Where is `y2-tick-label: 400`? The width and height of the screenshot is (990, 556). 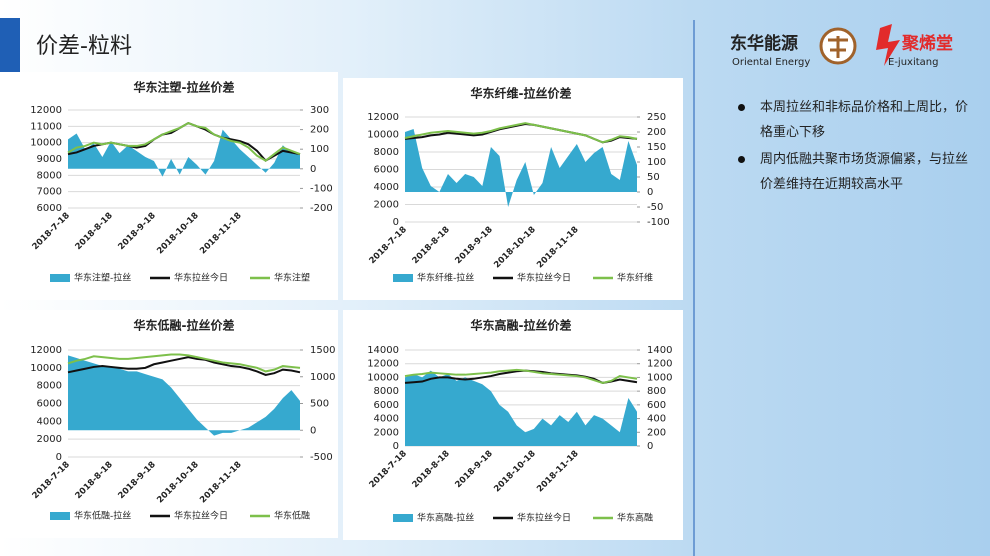
y2-tick-label: 400 is located at coordinates (656, 419).